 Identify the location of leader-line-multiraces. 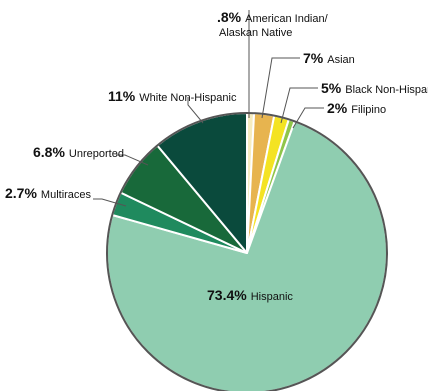
(110, 202).